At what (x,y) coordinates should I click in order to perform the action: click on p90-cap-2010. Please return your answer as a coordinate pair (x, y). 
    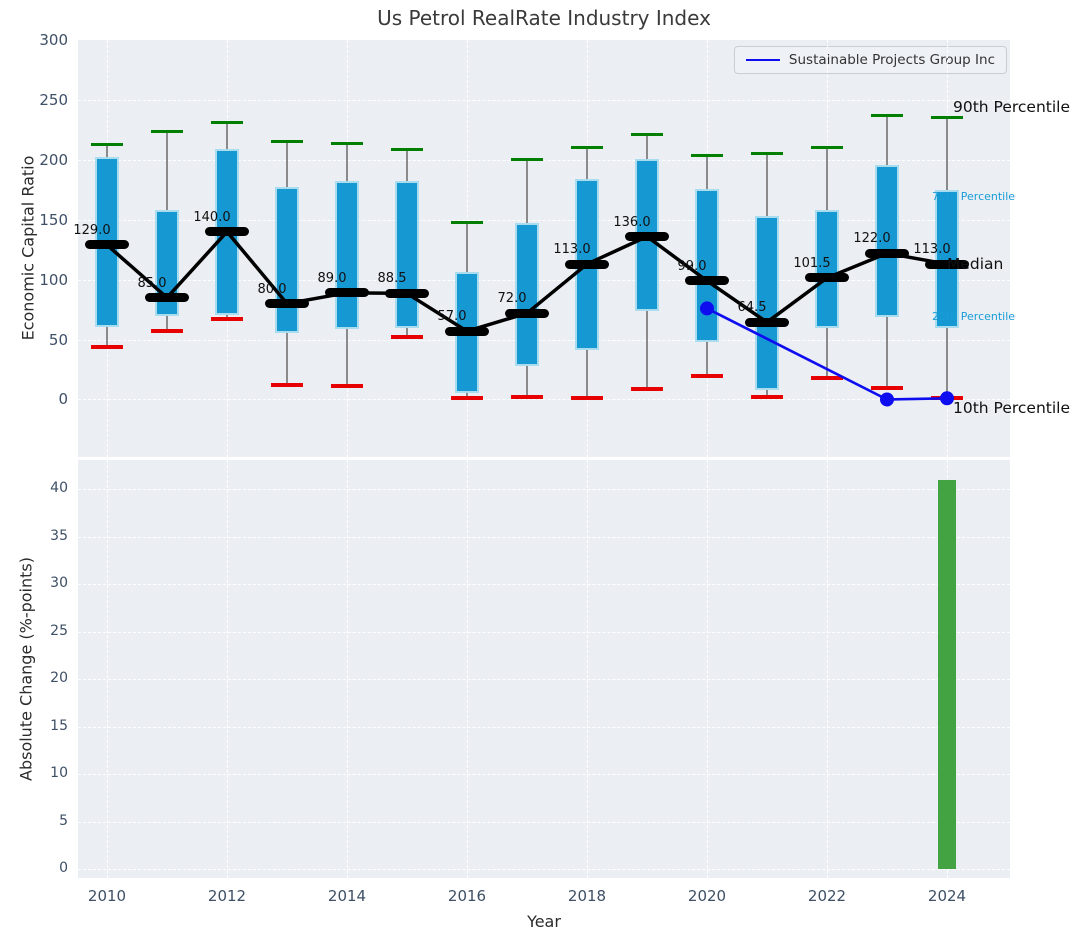
    Looking at the image, I should click on (107, 144).